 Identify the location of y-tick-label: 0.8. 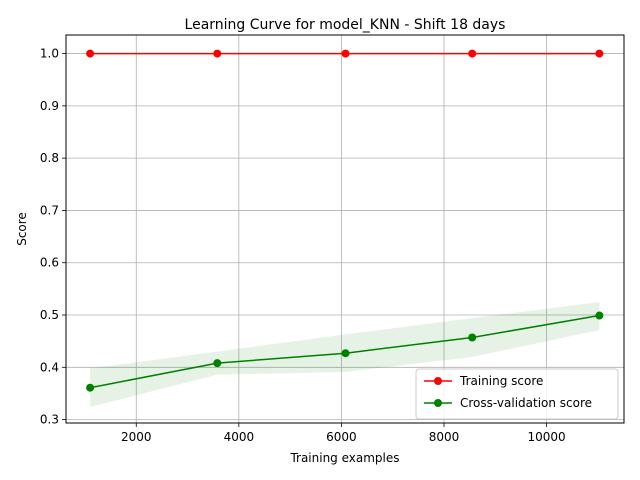
(49, 158).